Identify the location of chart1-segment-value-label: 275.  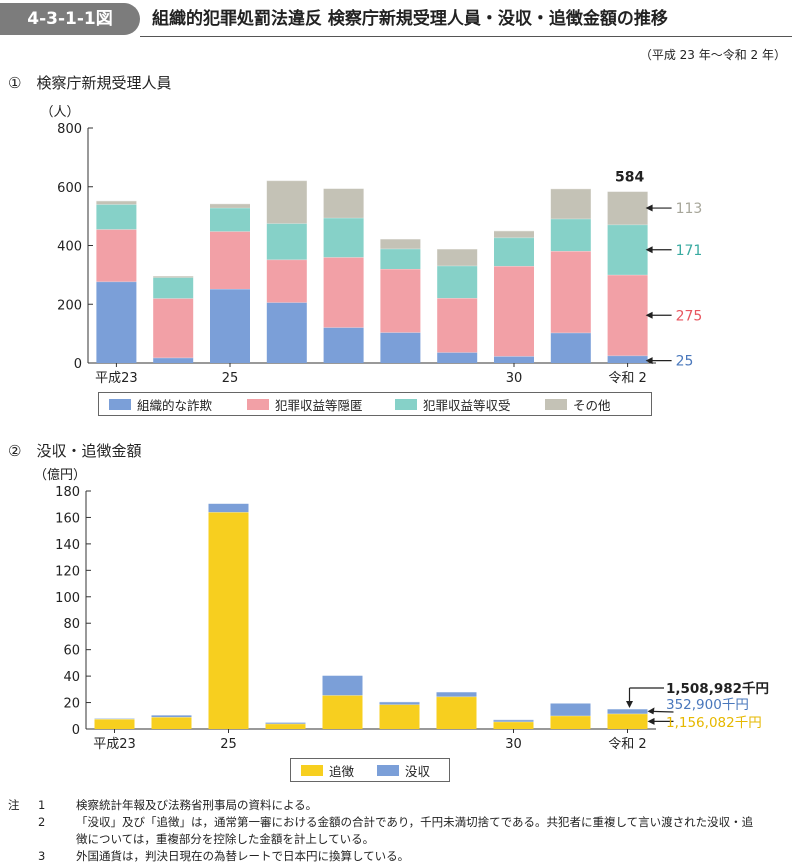
(689, 316).